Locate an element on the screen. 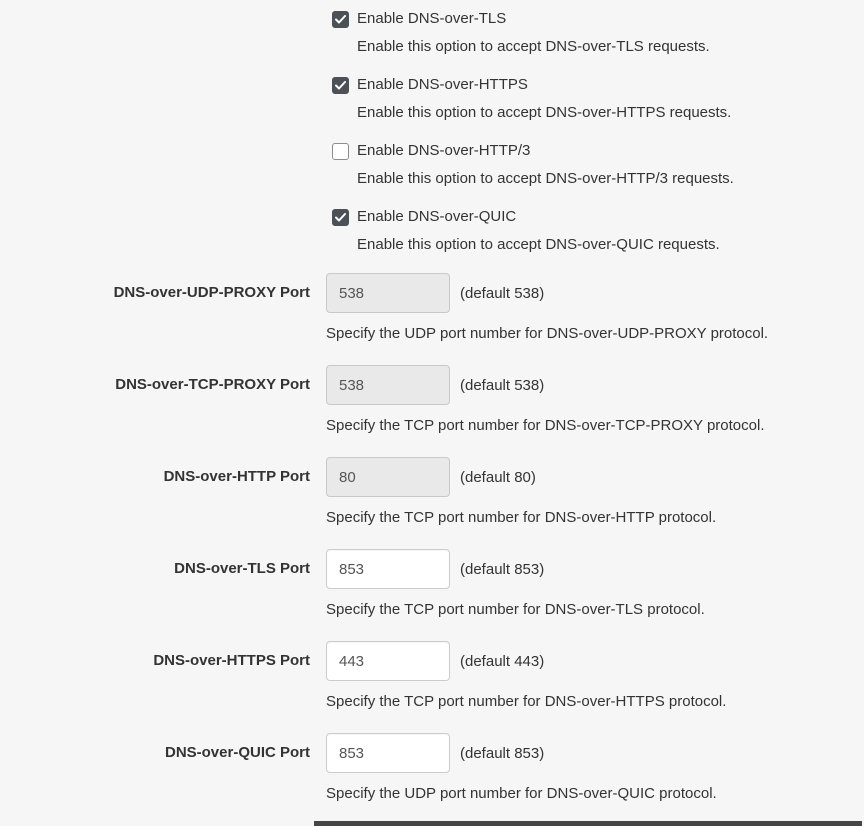  default-note: (default 443) is located at coordinates (502, 661).